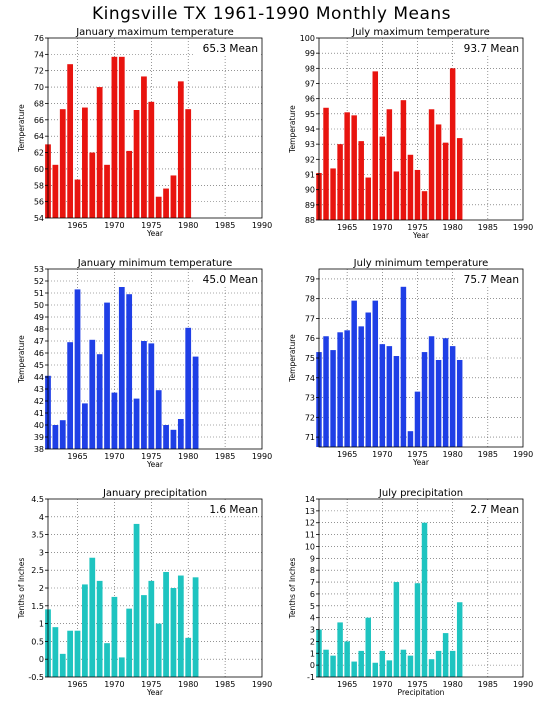 The width and height of the screenshot is (543, 713). What do you see at coordinates (491, 49) in the screenshot?
I see `mean-label: 93.7 Mean` at bounding box center [491, 49].